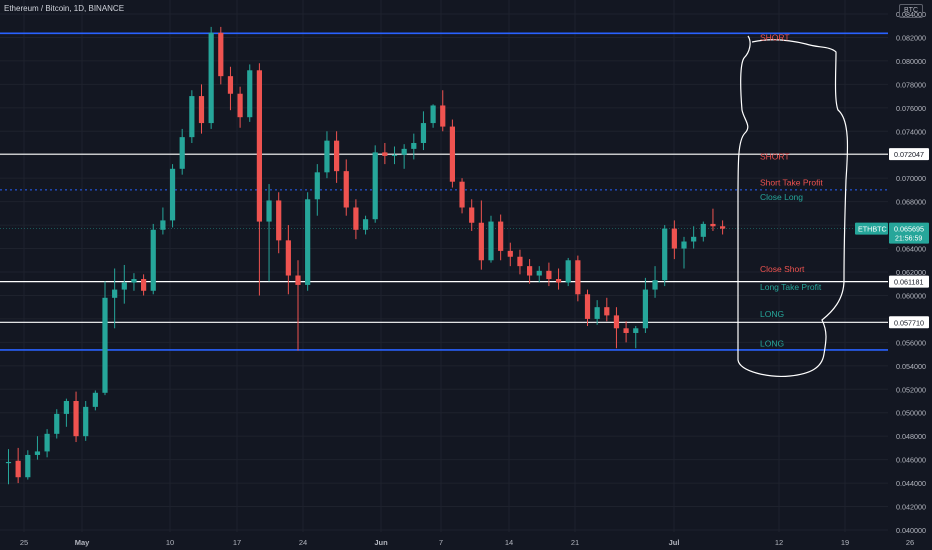  What do you see at coordinates (441, 542) in the screenshot?
I see `time-tick-label: 7` at bounding box center [441, 542].